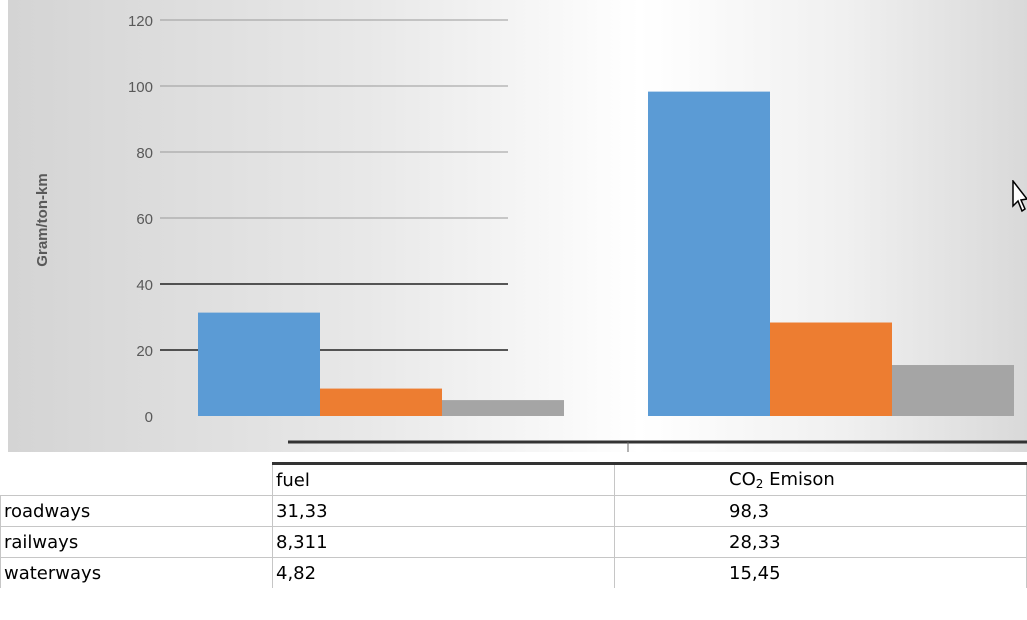  I want to click on table-header-cell: CO2 Emison, so click(820, 479).